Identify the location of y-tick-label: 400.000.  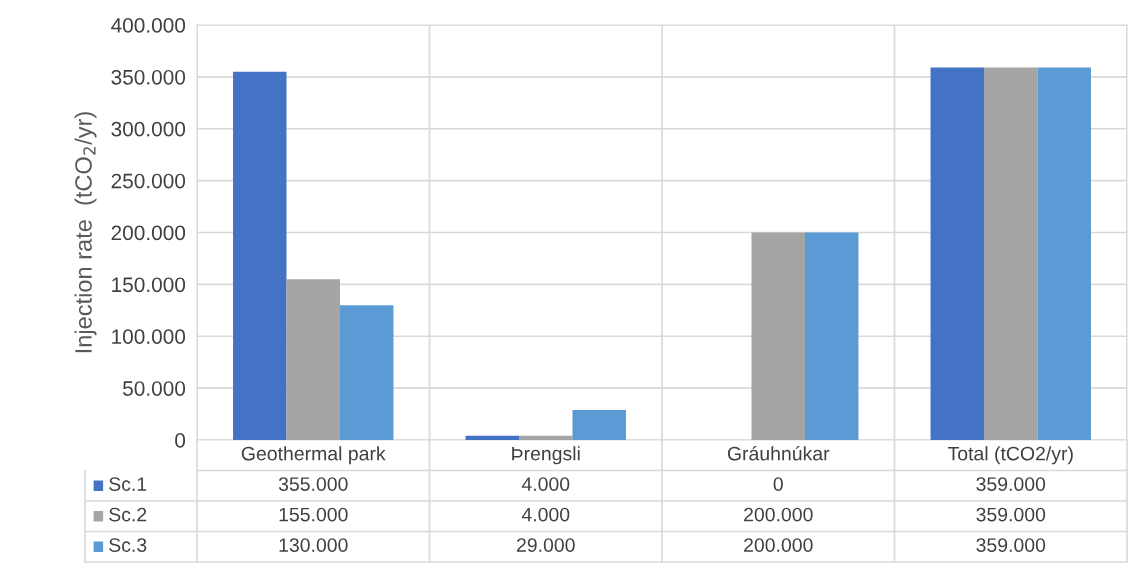
(148, 25).